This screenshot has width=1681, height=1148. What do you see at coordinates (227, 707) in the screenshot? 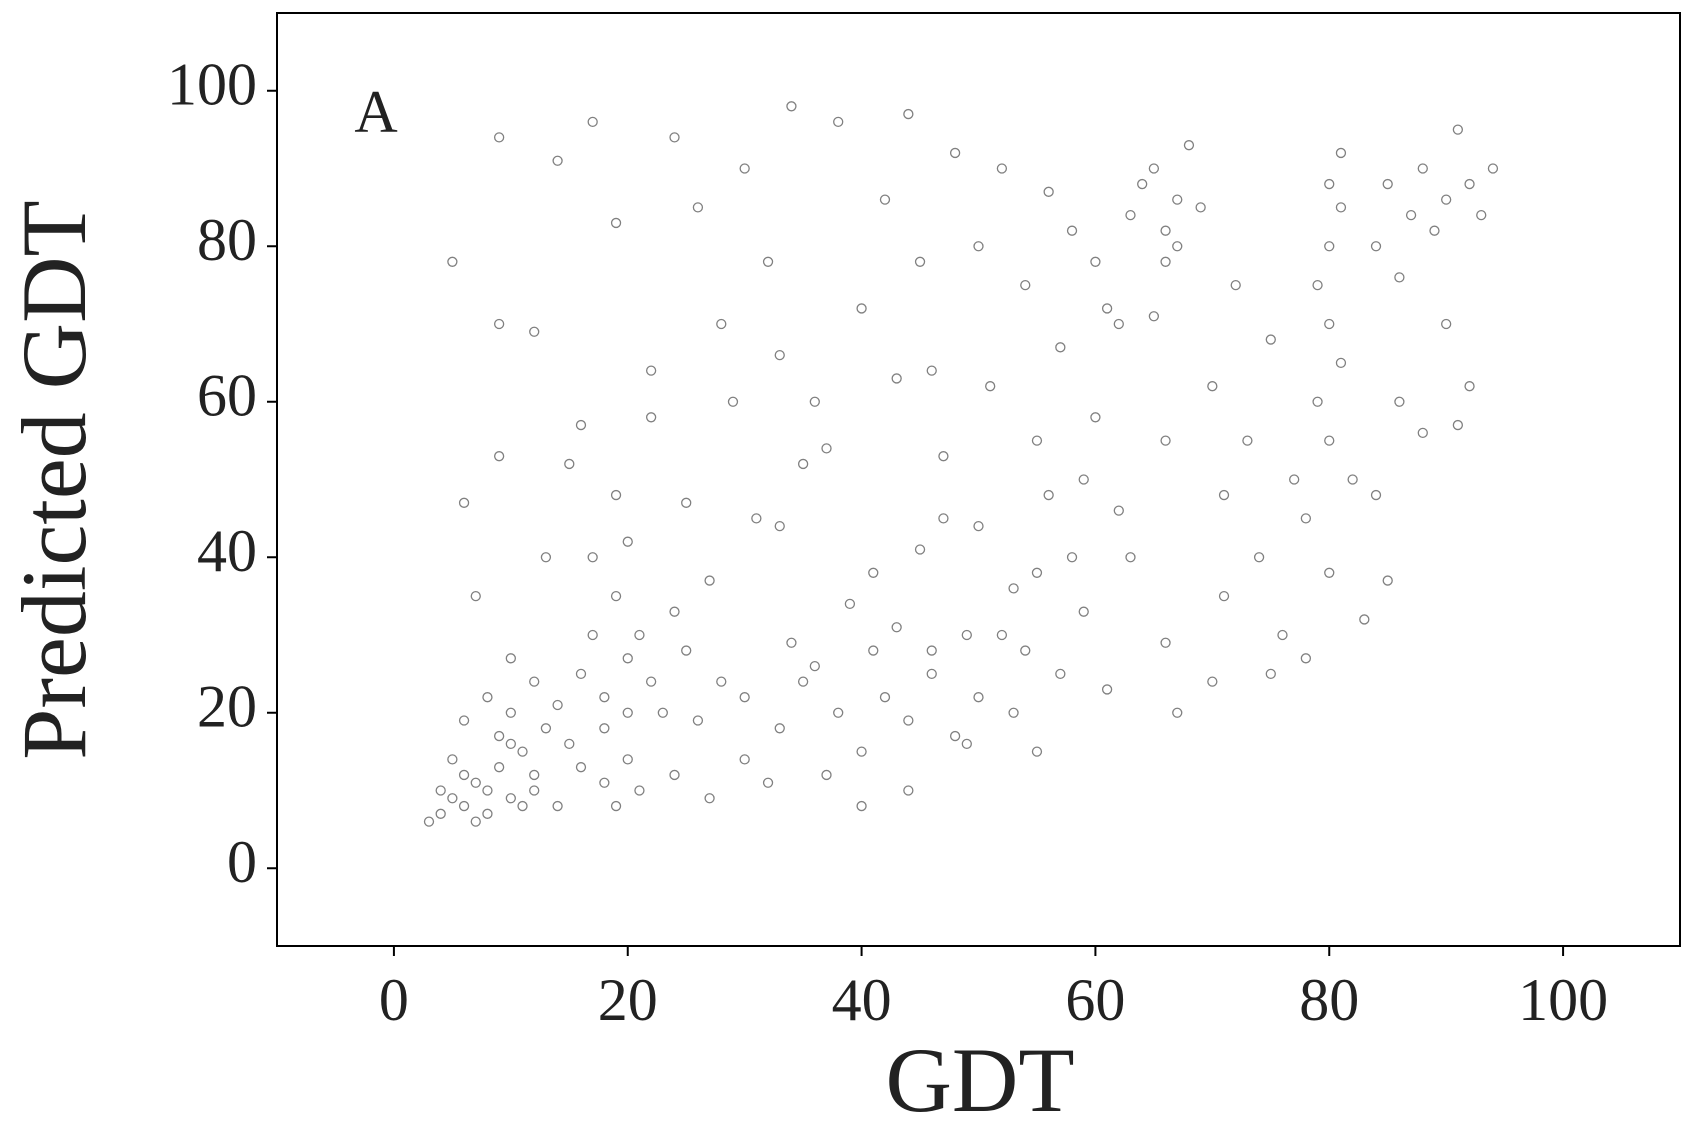
I see `y-tick-label: 20` at bounding box center [227, 707].